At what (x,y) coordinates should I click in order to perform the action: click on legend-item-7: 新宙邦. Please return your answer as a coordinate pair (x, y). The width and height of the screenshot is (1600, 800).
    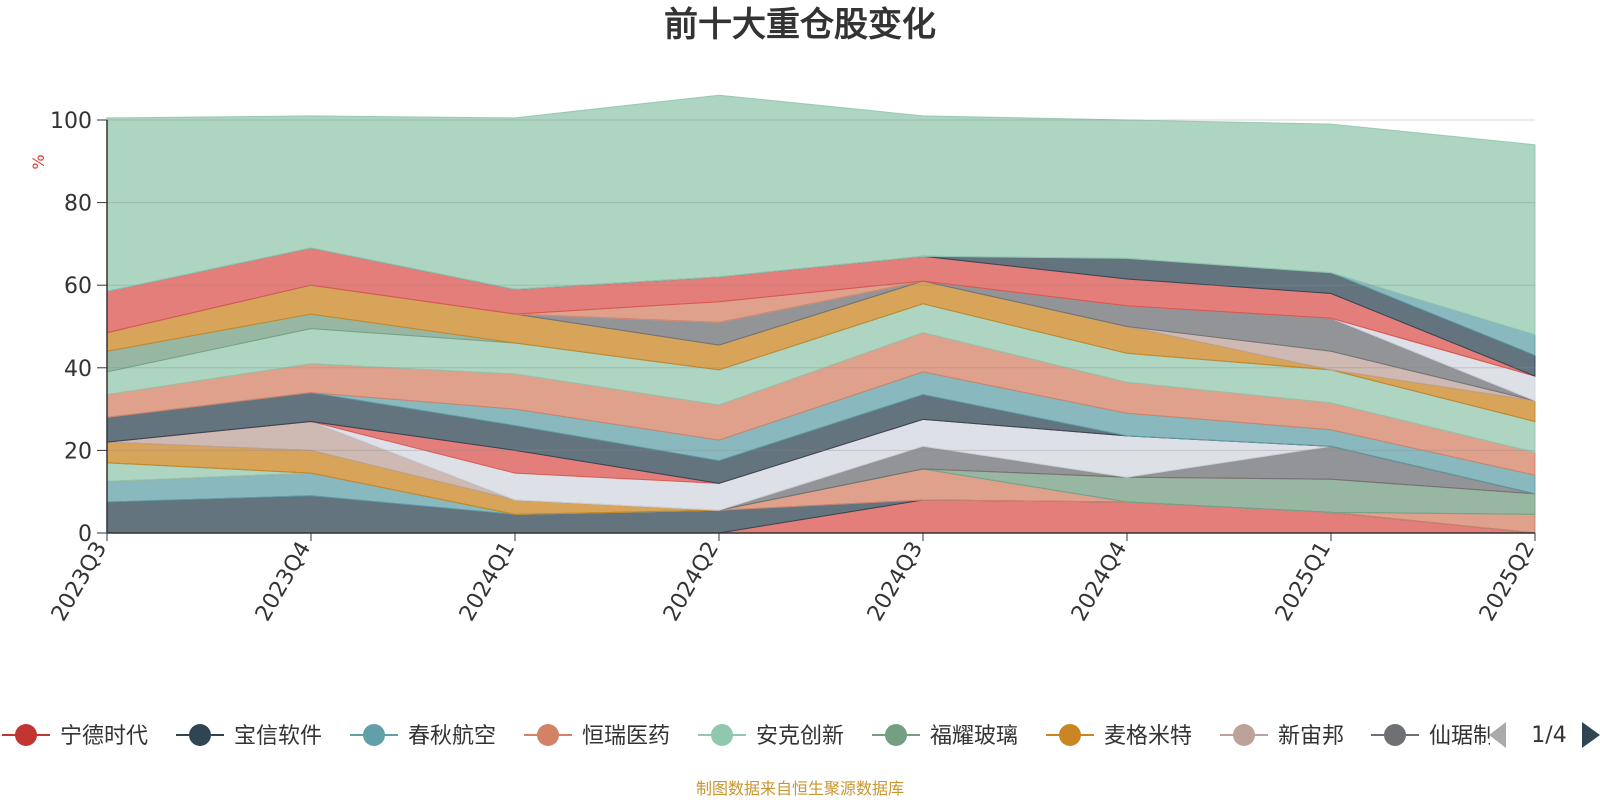
    Looking at the image, I should click on (1282, 736).